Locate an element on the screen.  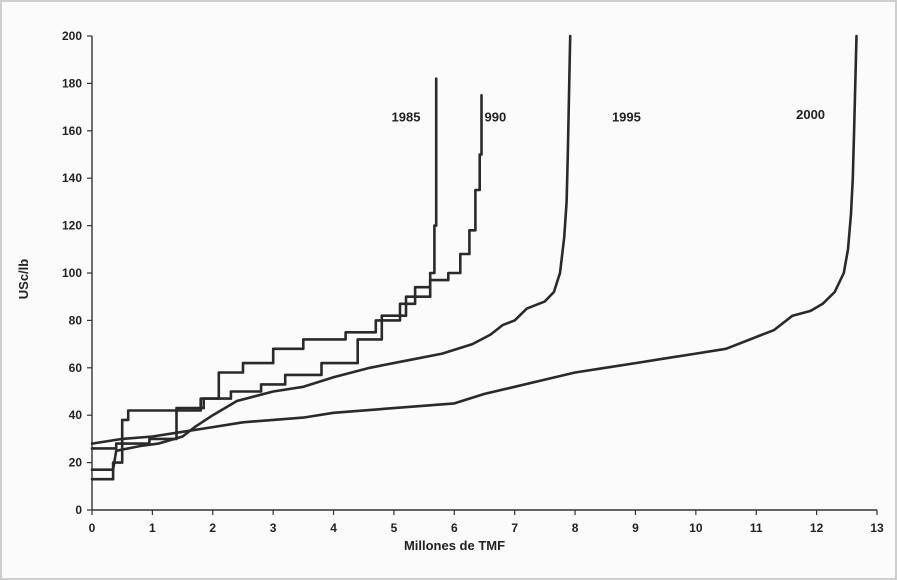
x-tick-label: 4 is located at coordinates (333, 528).